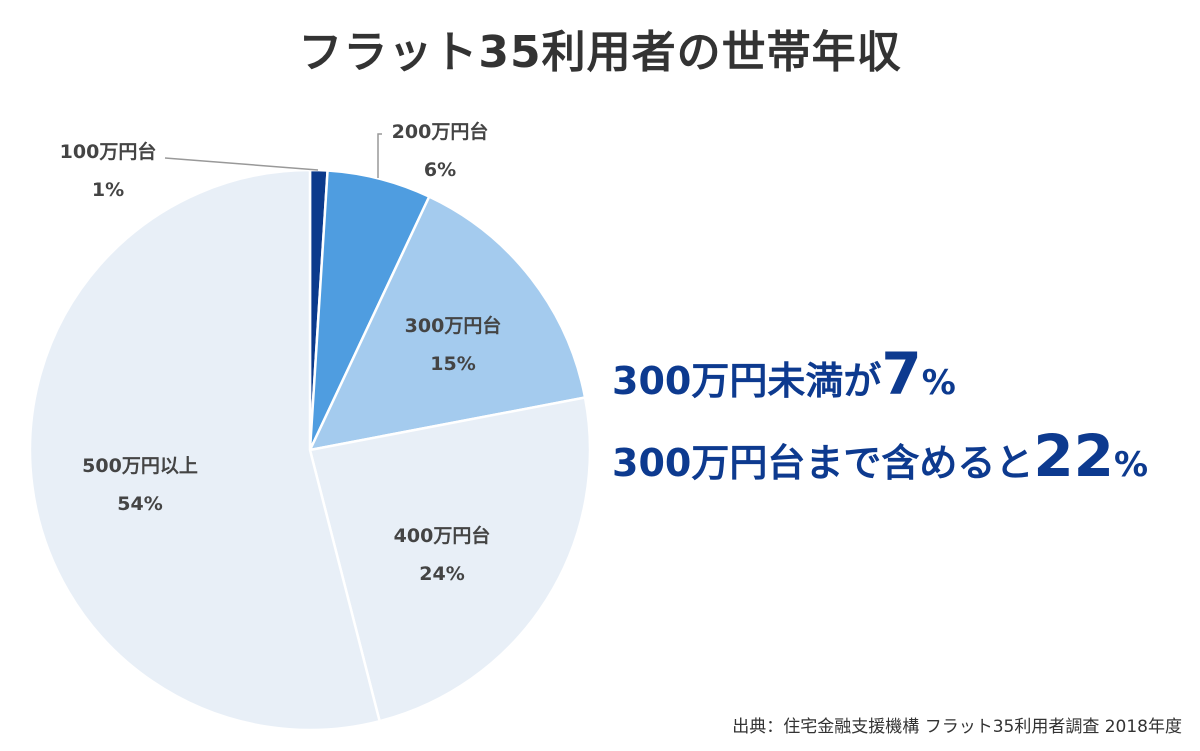 The height and width of the screenshot is (751, 1200). Describe the element at coordinates (440, 170) in the screenshot. I see `slice-value-2: 6%` at that location.